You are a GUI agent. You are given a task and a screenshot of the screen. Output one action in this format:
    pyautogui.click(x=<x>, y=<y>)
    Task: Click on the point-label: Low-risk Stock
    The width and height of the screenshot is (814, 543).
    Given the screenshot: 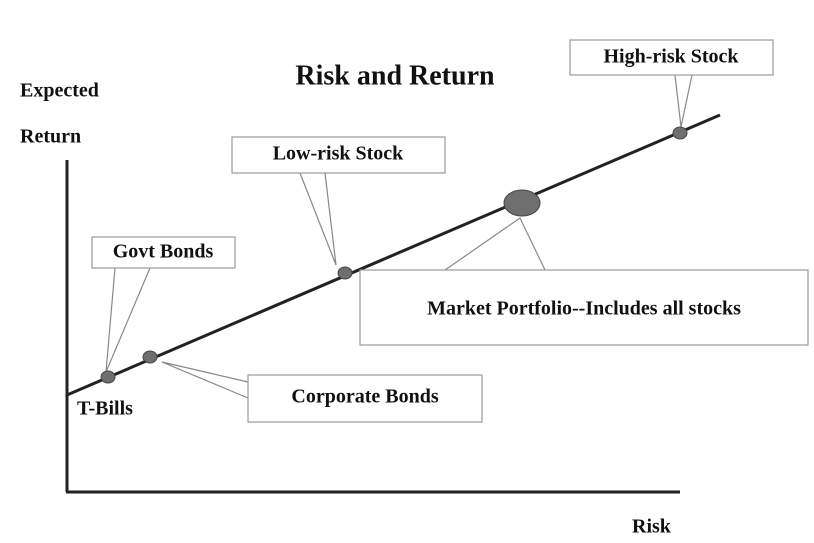 What is the action you would take?
    pyautogui.click(x=338, y=154)
    